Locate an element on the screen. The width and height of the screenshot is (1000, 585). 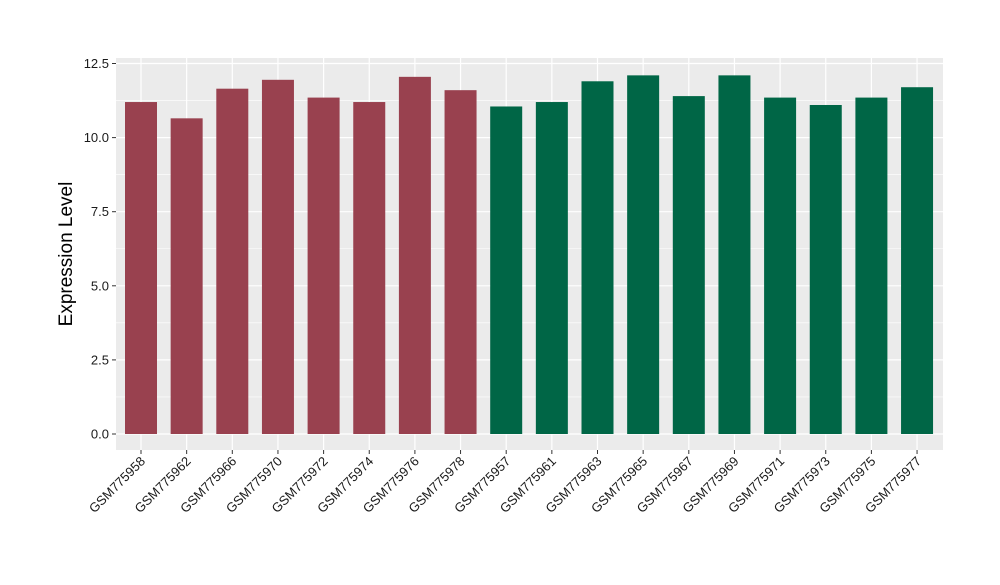
bar-GSM775963 is located at coordinates (598, 257).